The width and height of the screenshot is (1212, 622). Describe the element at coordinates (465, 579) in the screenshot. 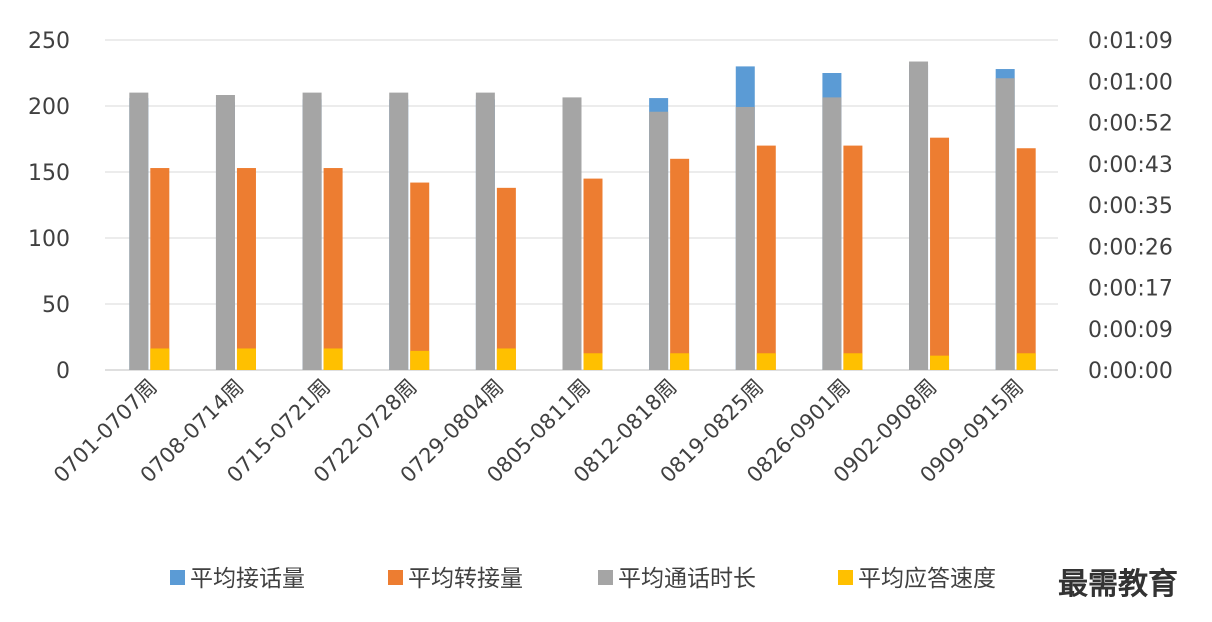

I see `legend-label: 平均转接量` at that location.